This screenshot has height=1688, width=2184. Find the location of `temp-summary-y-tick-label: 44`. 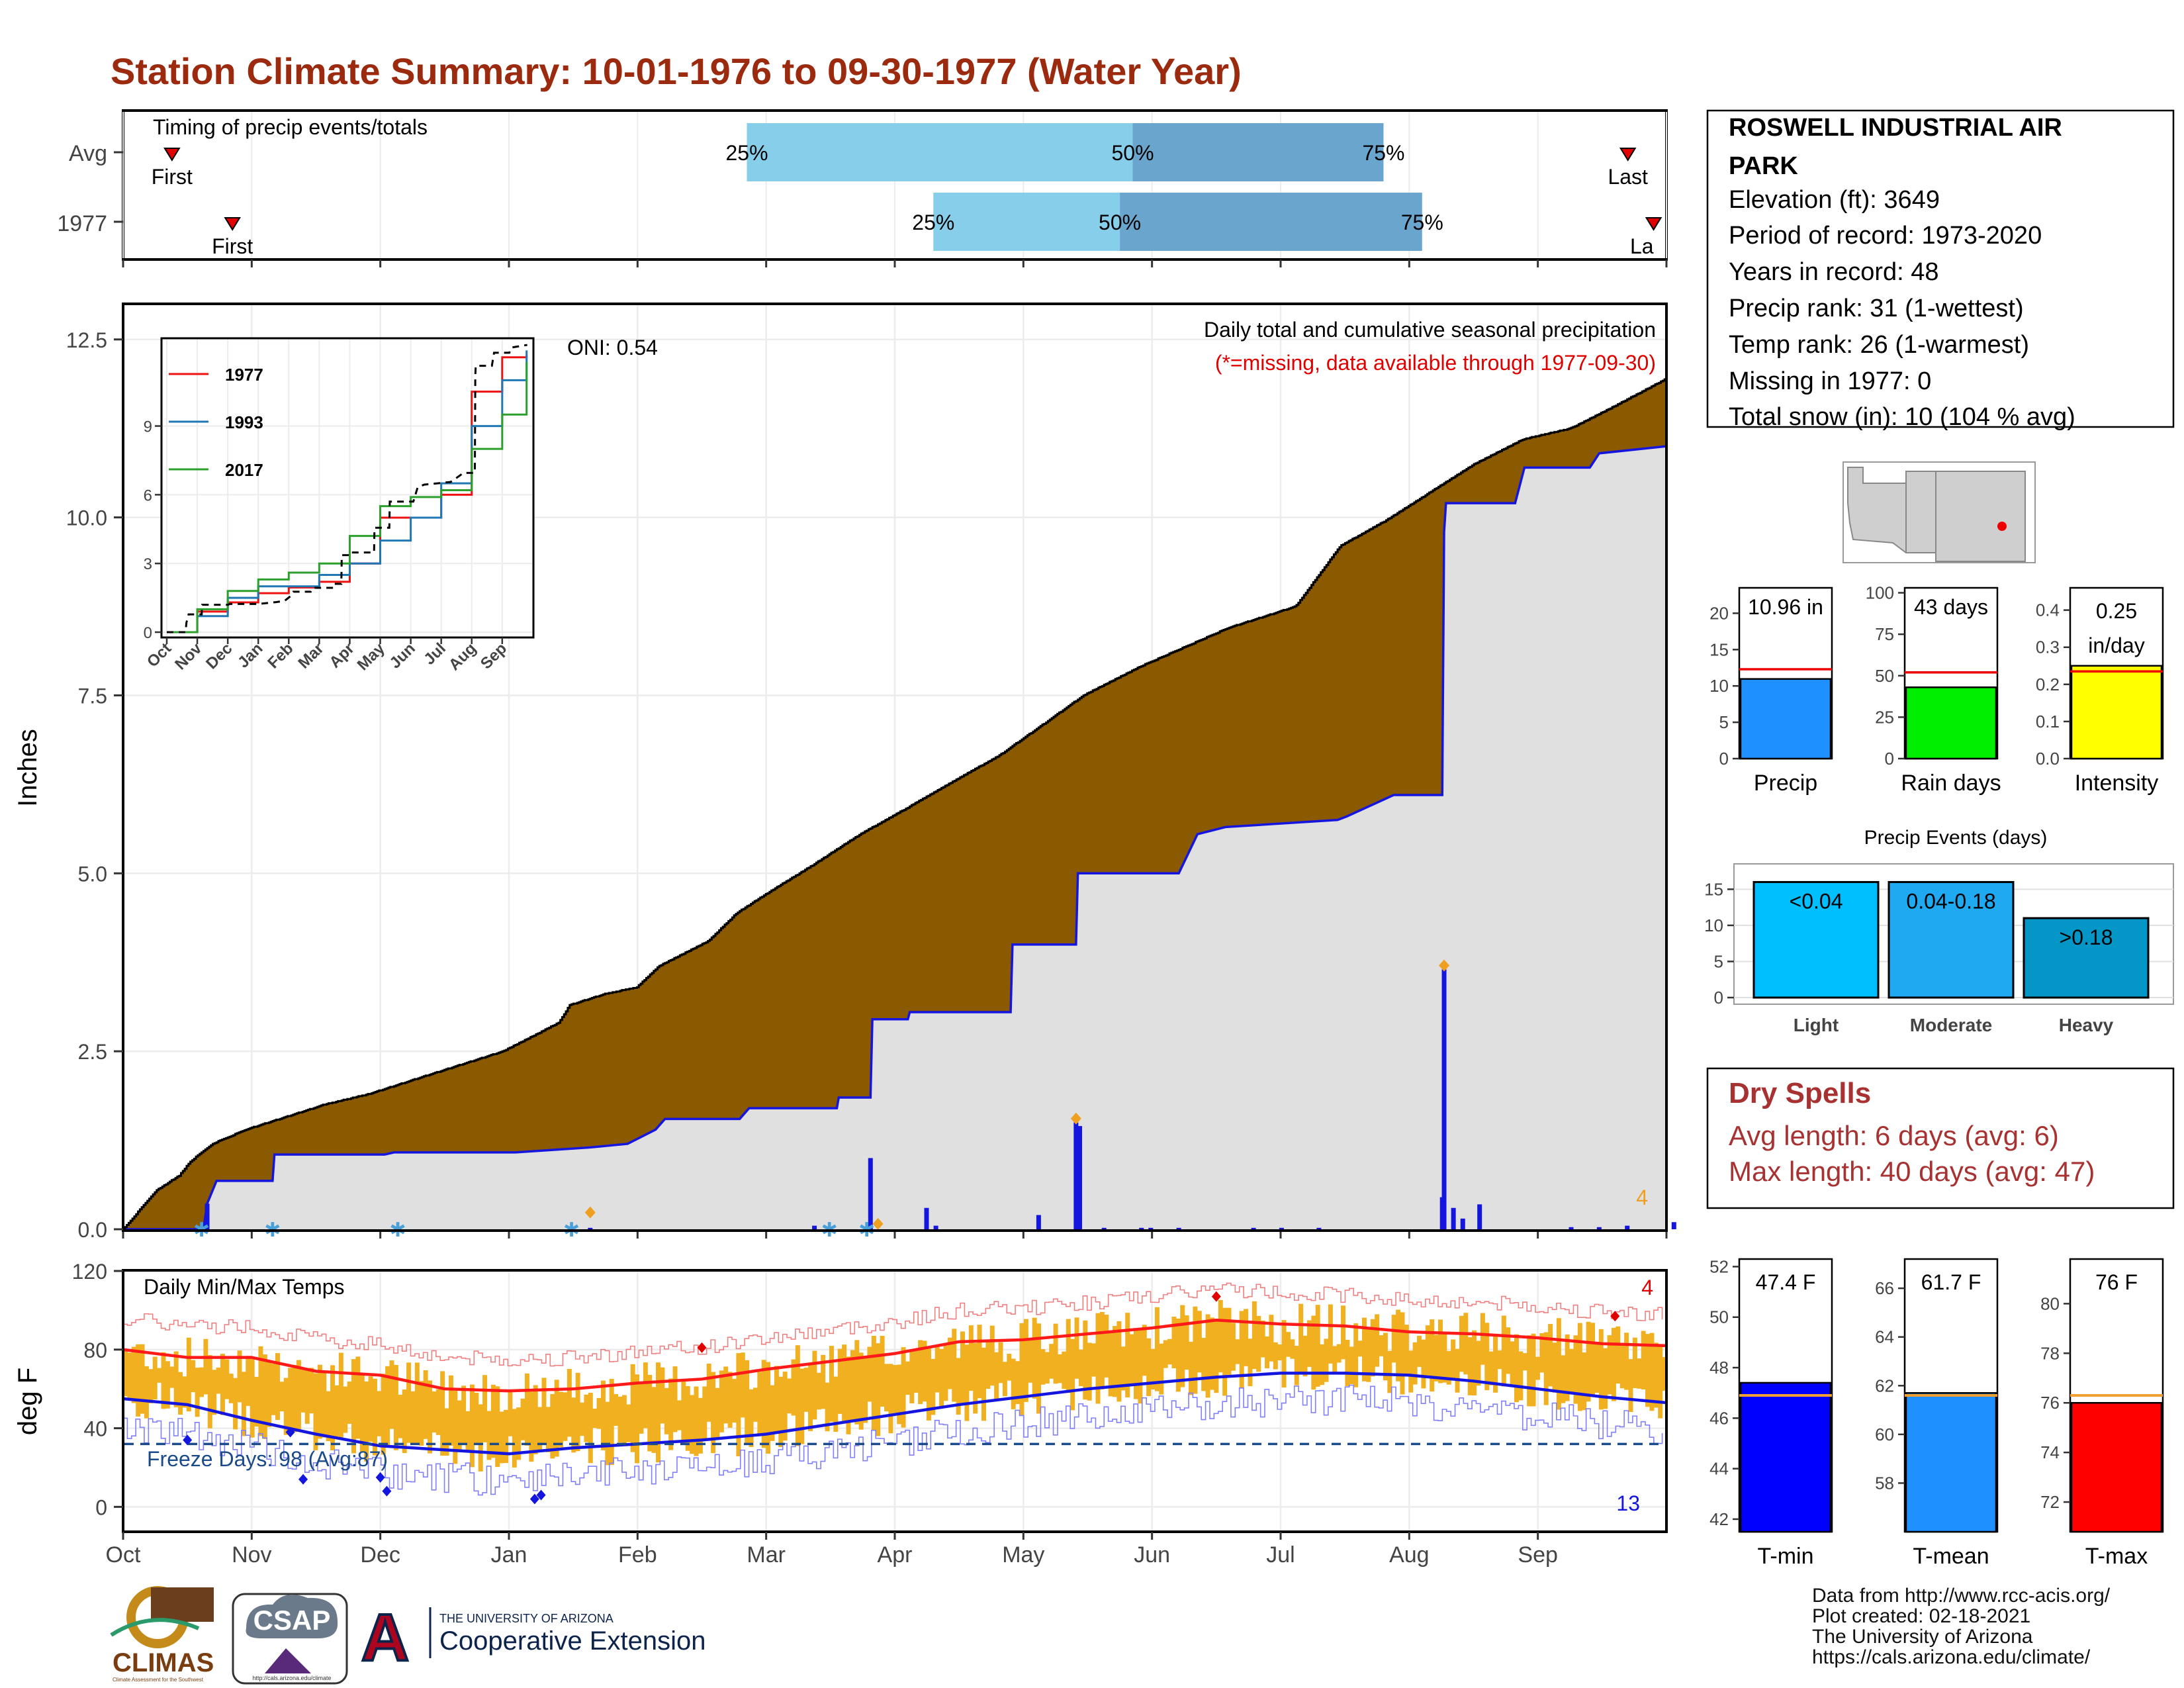

temp-summary-y-tick-label: 44 is located at coordinates (1719, 1469).